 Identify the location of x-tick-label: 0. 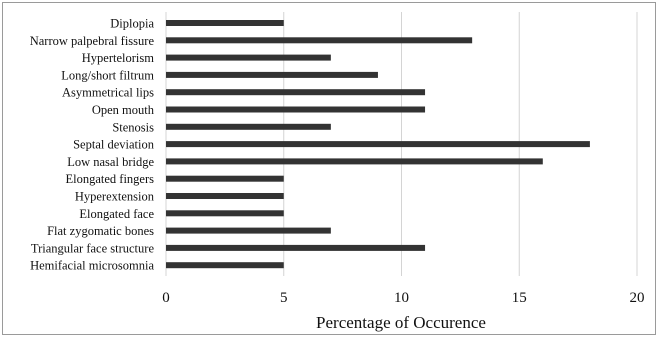
(166, 298).